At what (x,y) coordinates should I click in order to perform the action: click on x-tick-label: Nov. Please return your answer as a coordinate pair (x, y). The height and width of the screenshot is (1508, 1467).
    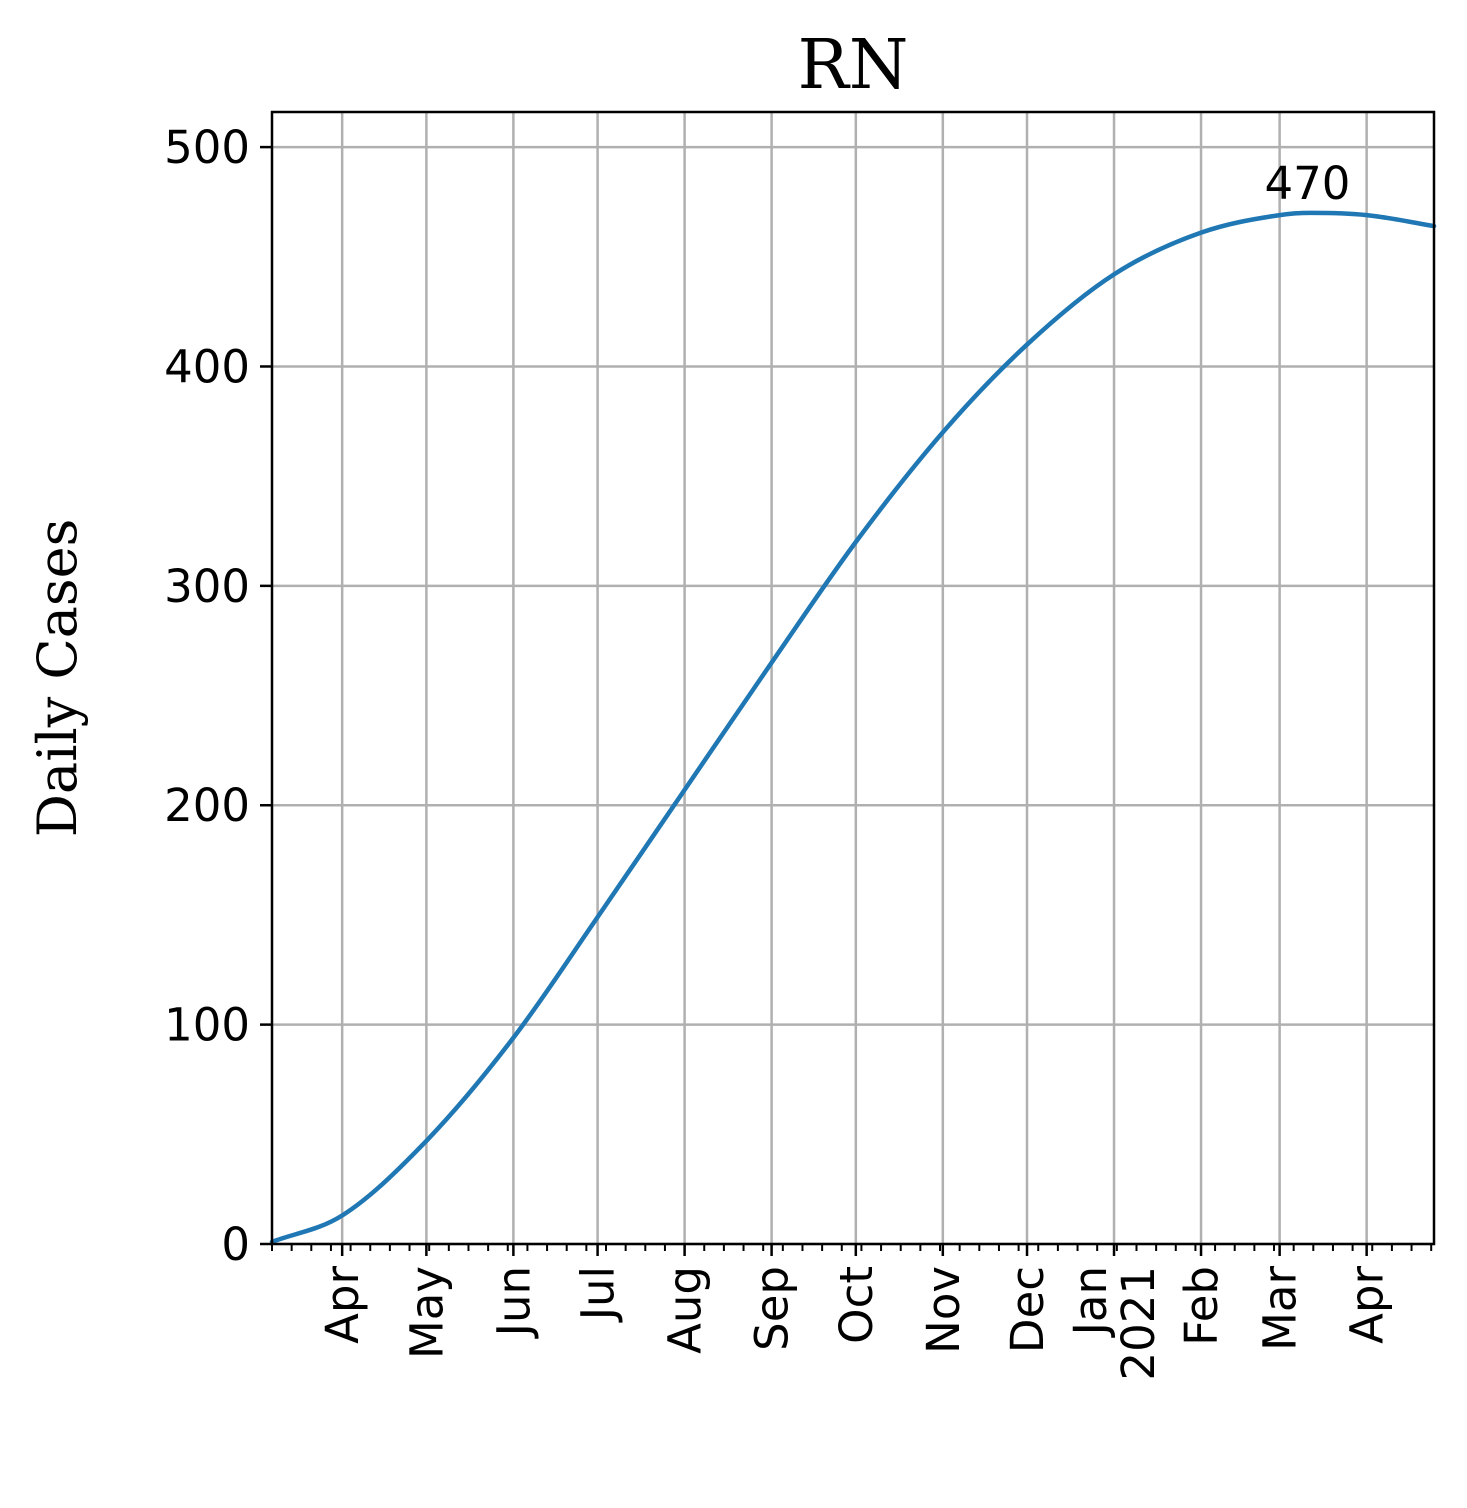
    Looking at the image, I should click on (943, 1310).